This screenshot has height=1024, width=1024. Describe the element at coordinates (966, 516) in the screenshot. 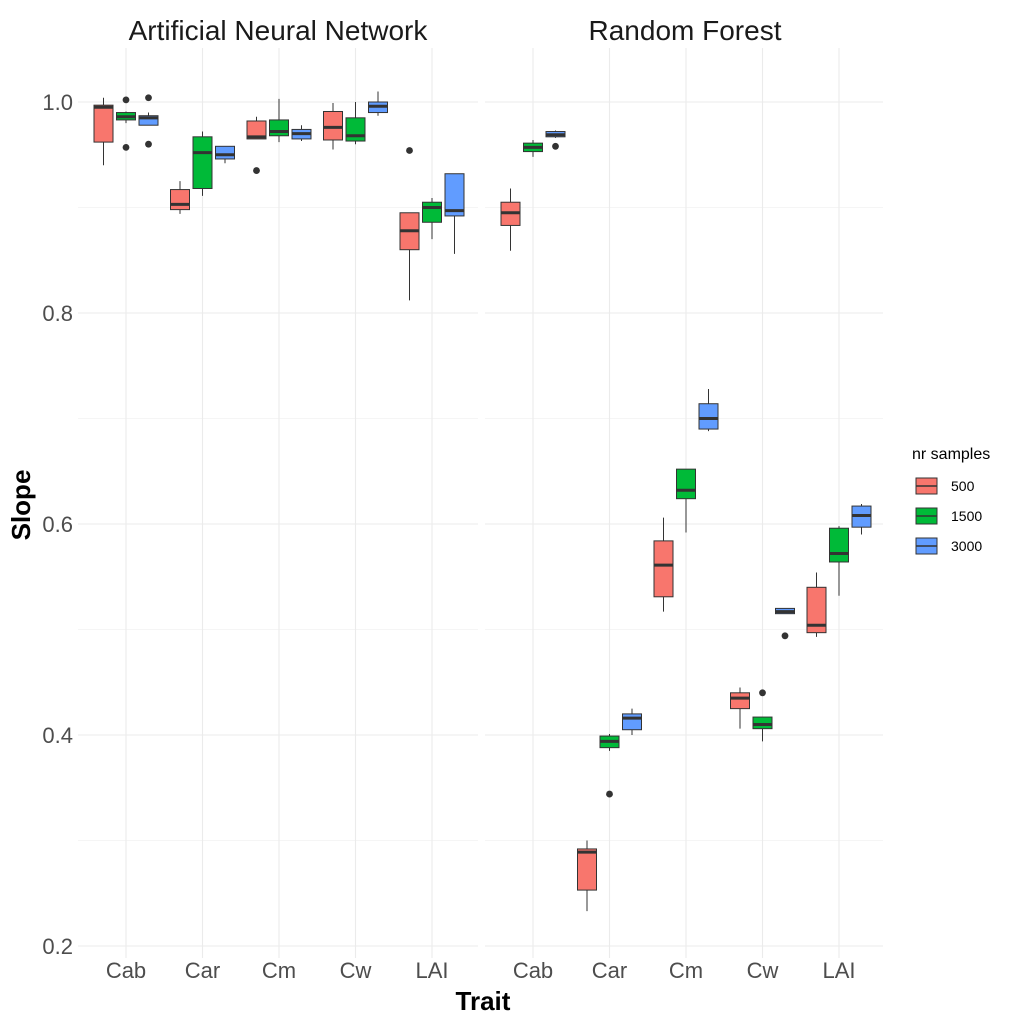

I see `legend-label-1500: 1500` at that location.